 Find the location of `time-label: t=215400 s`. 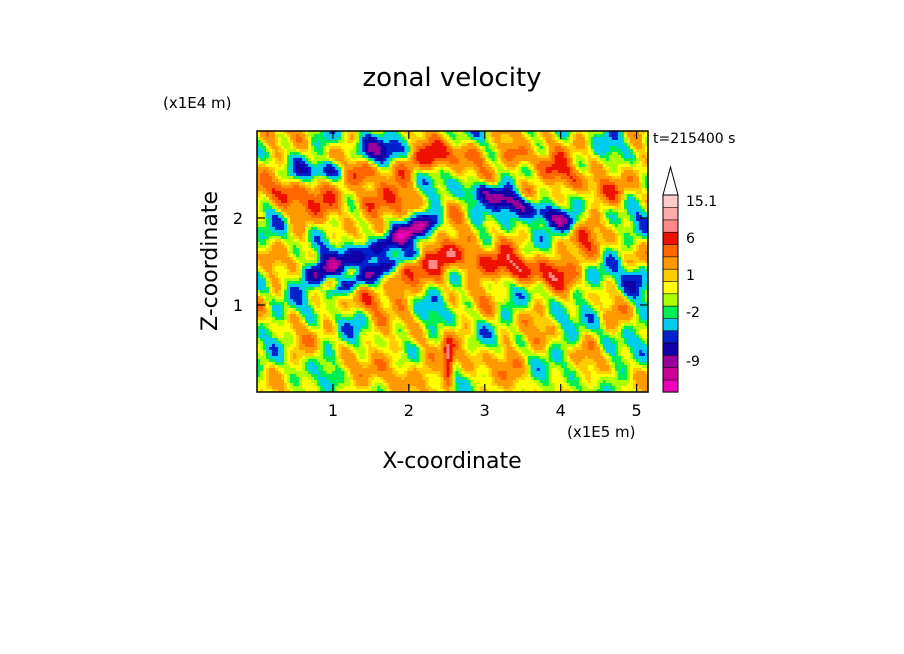

time-label: t=215400 s is located at coordinates (694, 139).